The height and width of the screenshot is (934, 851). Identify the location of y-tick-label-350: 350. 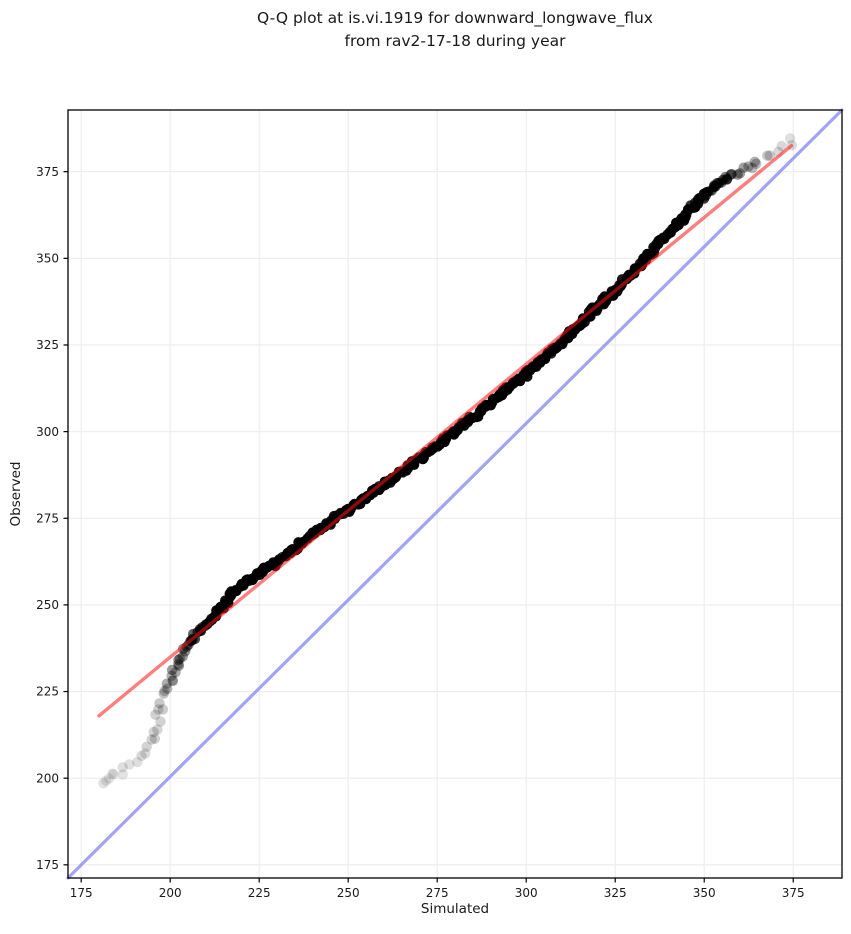
(47, 259).